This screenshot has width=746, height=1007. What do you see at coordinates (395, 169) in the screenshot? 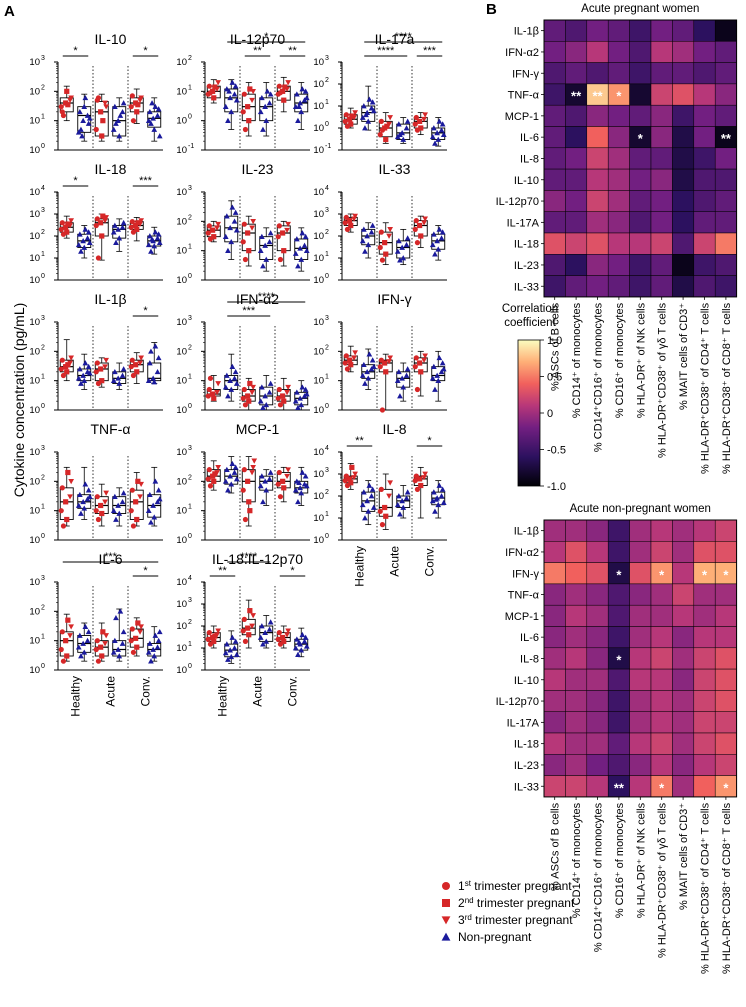
I see `panel-title: IL-33` at bounding box center [395, 169].